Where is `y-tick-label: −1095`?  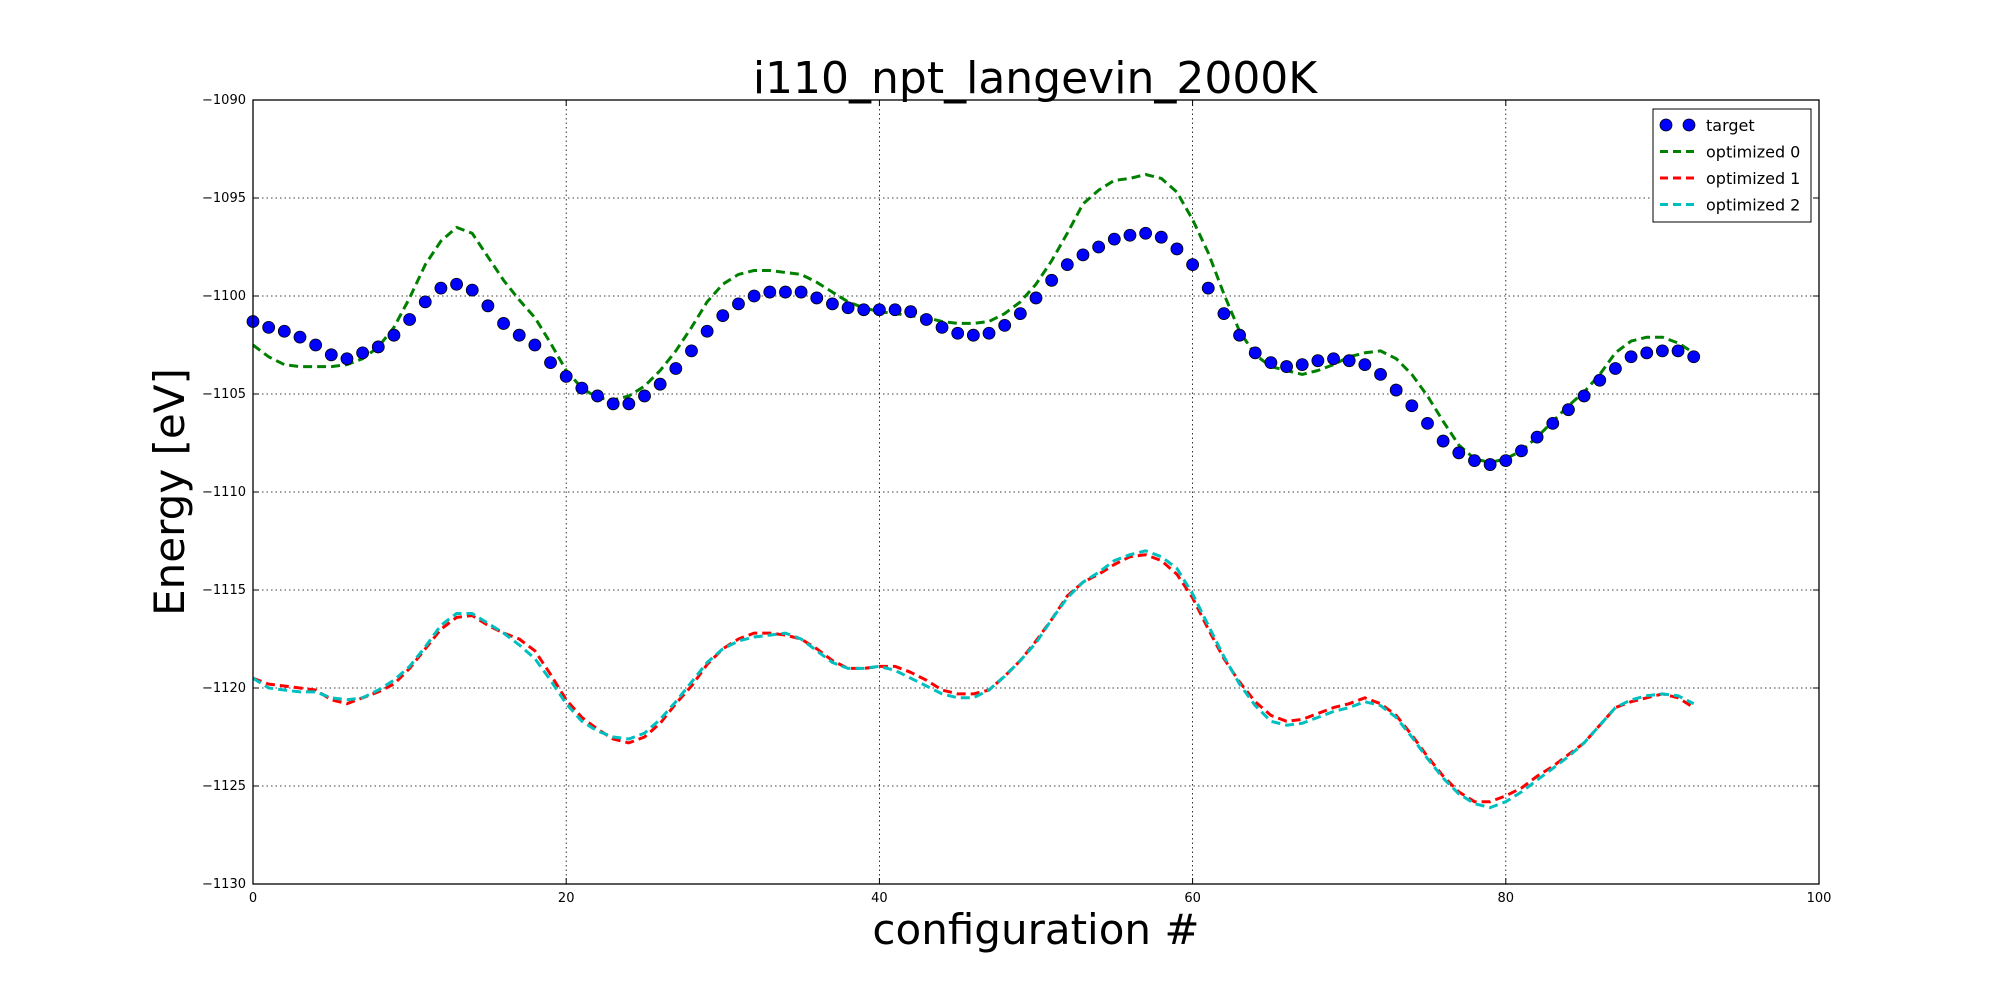 y-tick-label: −1095 is located at coordinates (224, 198).